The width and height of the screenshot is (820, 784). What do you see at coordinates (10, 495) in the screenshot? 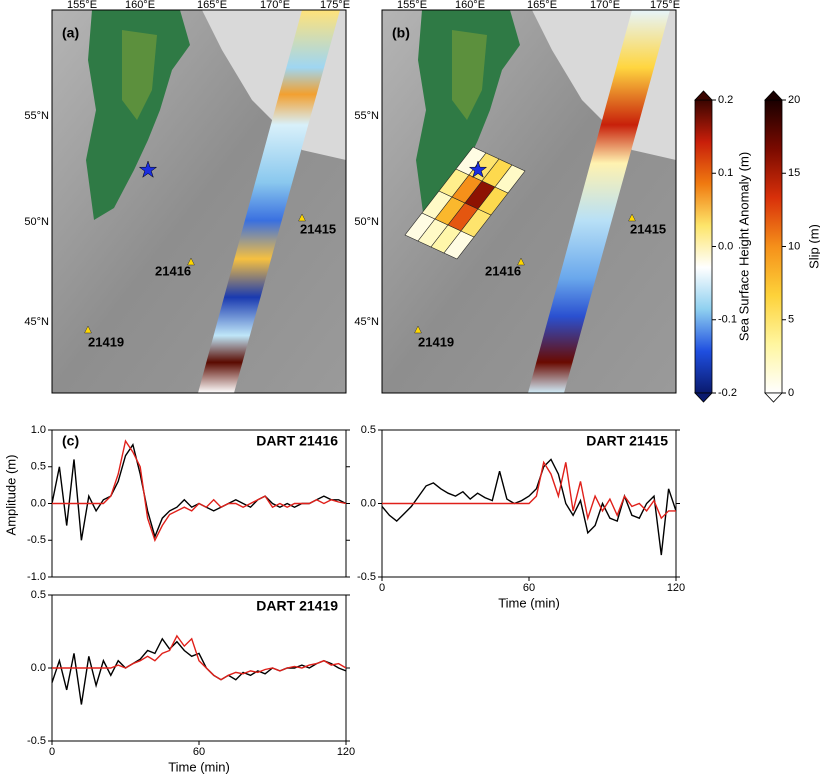
I see `y-axis-label: Amplitude (m)` at bounding box center [10, 495].